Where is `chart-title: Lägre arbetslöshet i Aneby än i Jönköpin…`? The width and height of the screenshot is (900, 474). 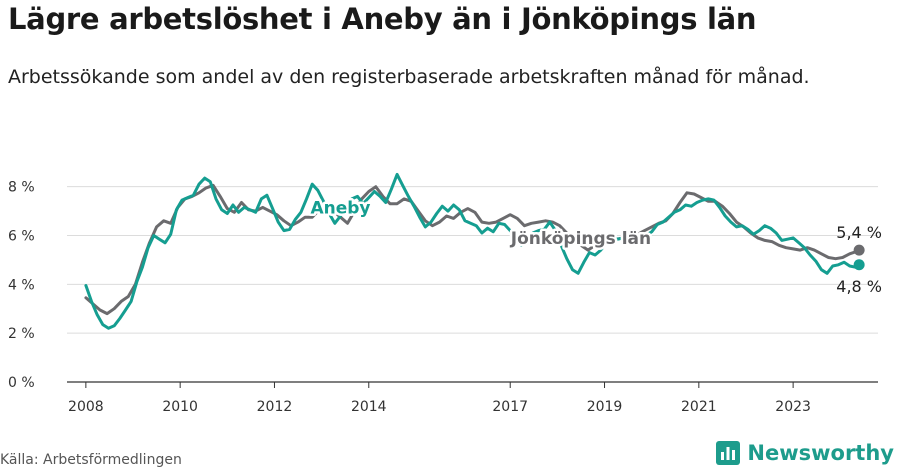 chart-title: Lägre arbetslöshet i Aneby än i Jönköpin… is located at coordinates (382, 19).